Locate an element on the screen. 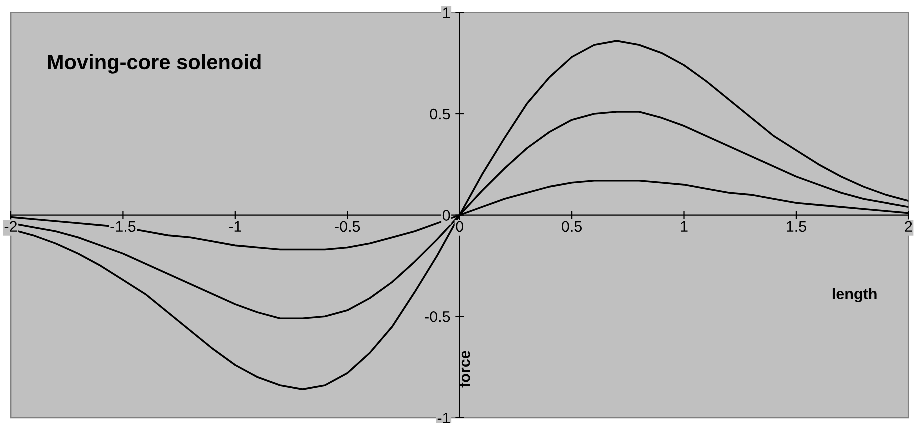 Image resolution: width=916 pixels, height=423 pixels. y-tick-label: -1 is located at coordinates (444, 417).